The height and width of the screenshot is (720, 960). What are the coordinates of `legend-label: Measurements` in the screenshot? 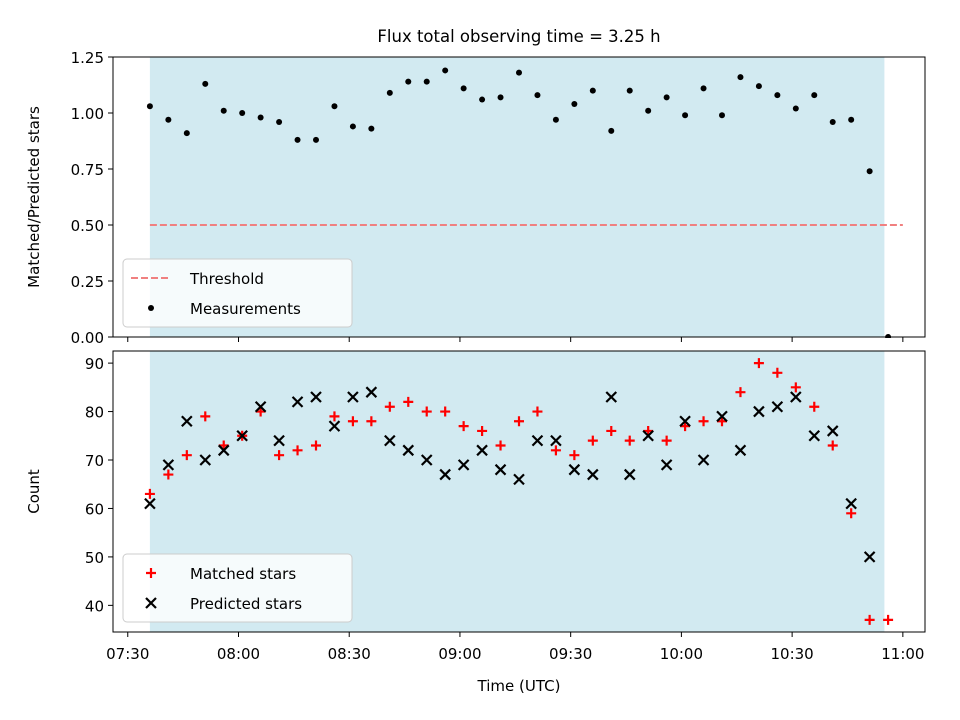 It's located at (245, 309).